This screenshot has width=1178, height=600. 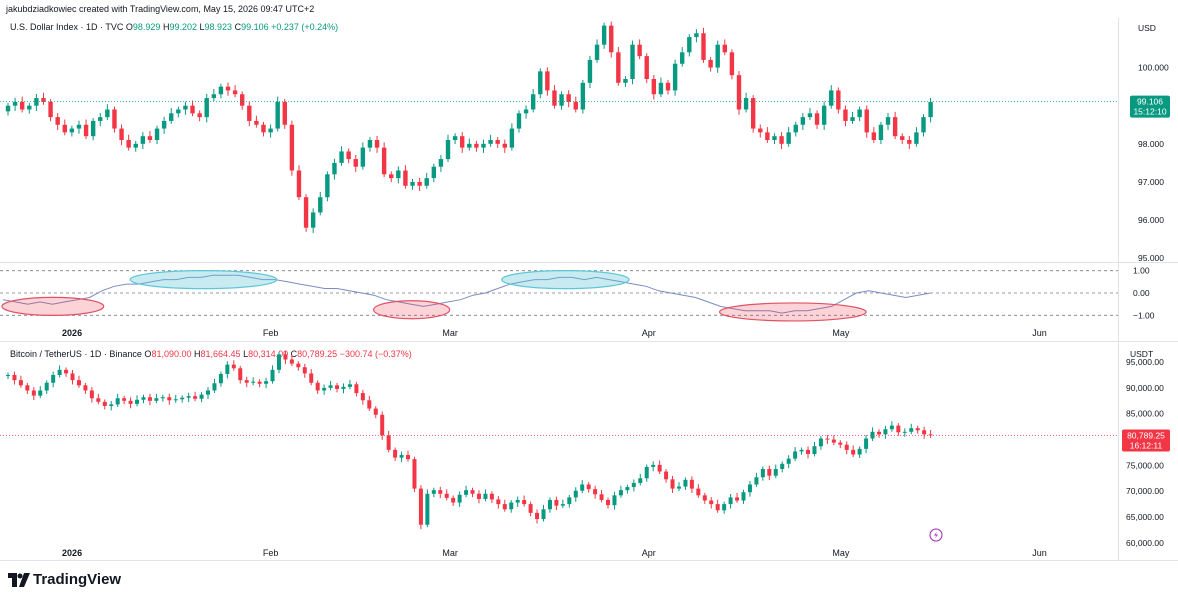 I want to click on btc-price-tick: 75,000.00, so click(x=1145, y=465).